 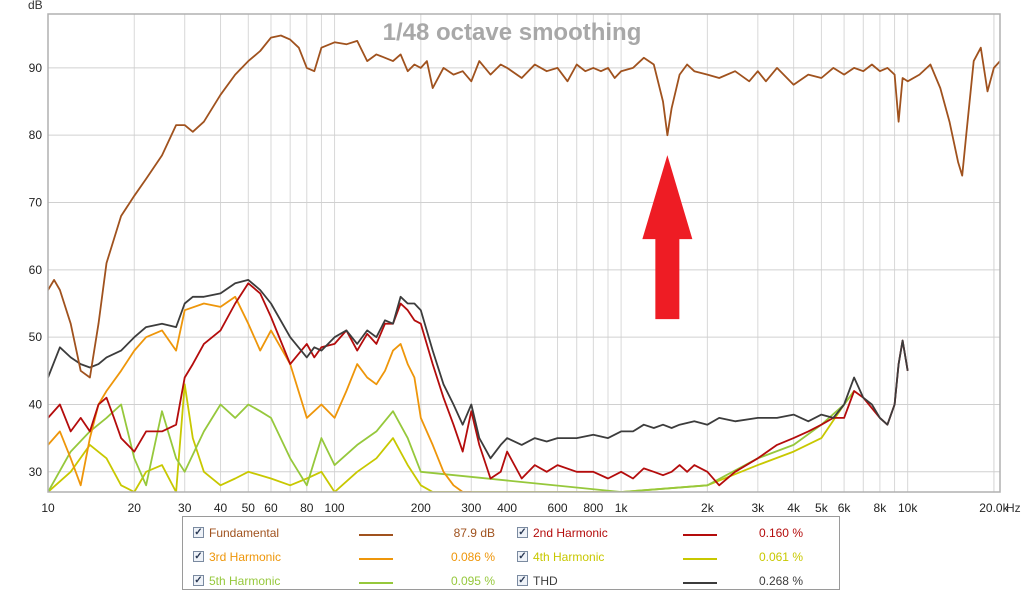 I want to click on series-line-5th-harmonic, so click(x=451, y=441).